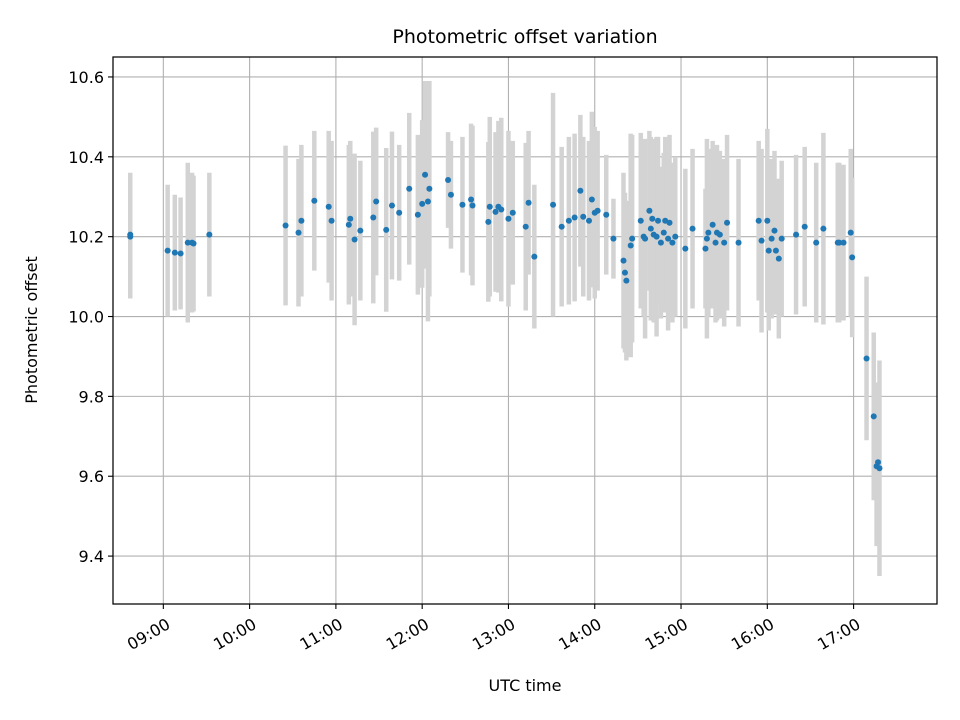 This screenshot has width=960, height=720. I want to click on y-tick-label: 9.6, so click(91, 476).